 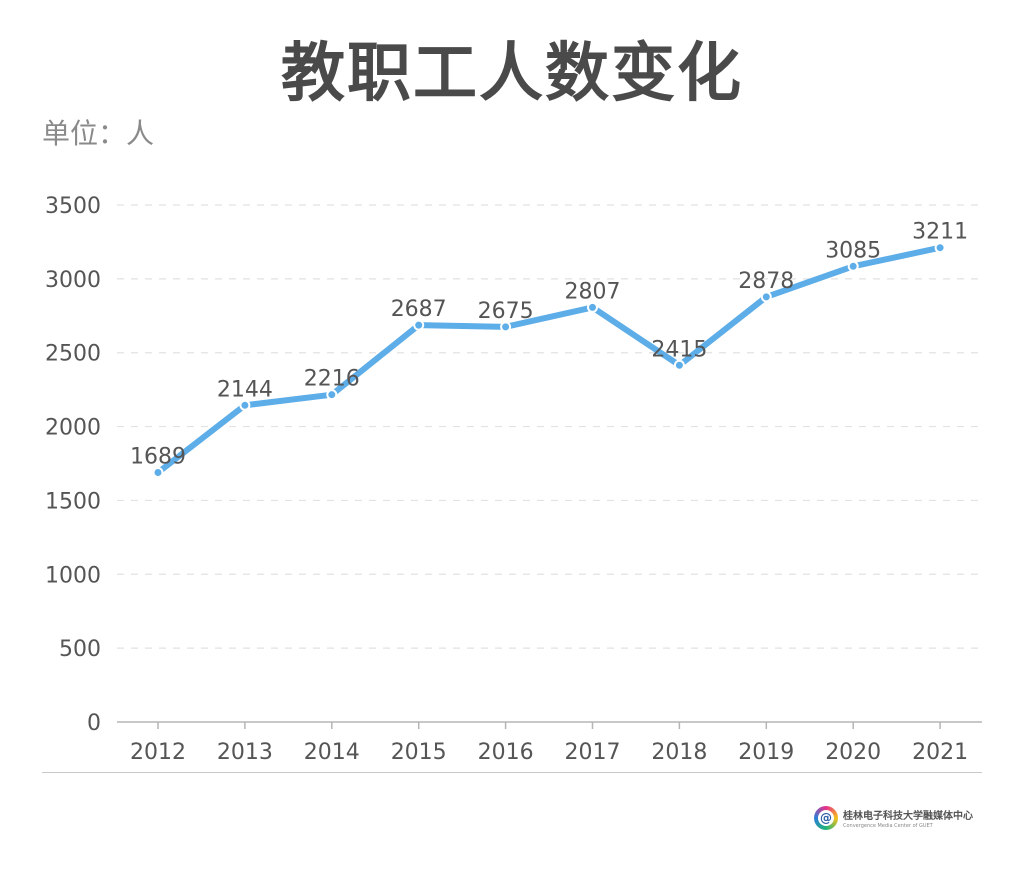 I want to click on data-label: 2687, so click(x=419, y=309).